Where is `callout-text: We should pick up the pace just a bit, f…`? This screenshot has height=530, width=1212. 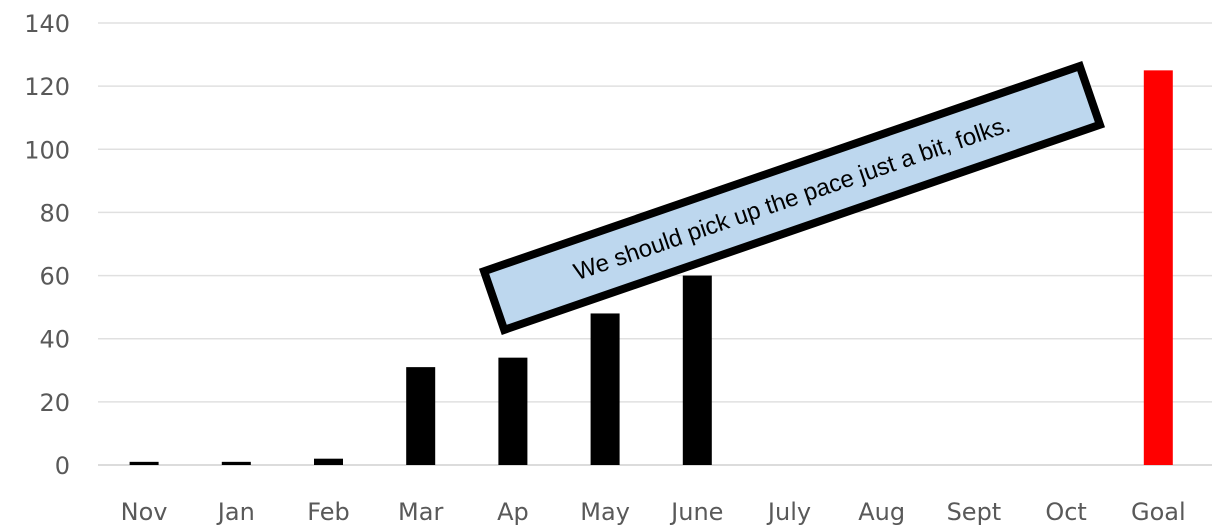 callout-text: We should pick up the pace just a bit, f… is located at coordinates (792, 198).